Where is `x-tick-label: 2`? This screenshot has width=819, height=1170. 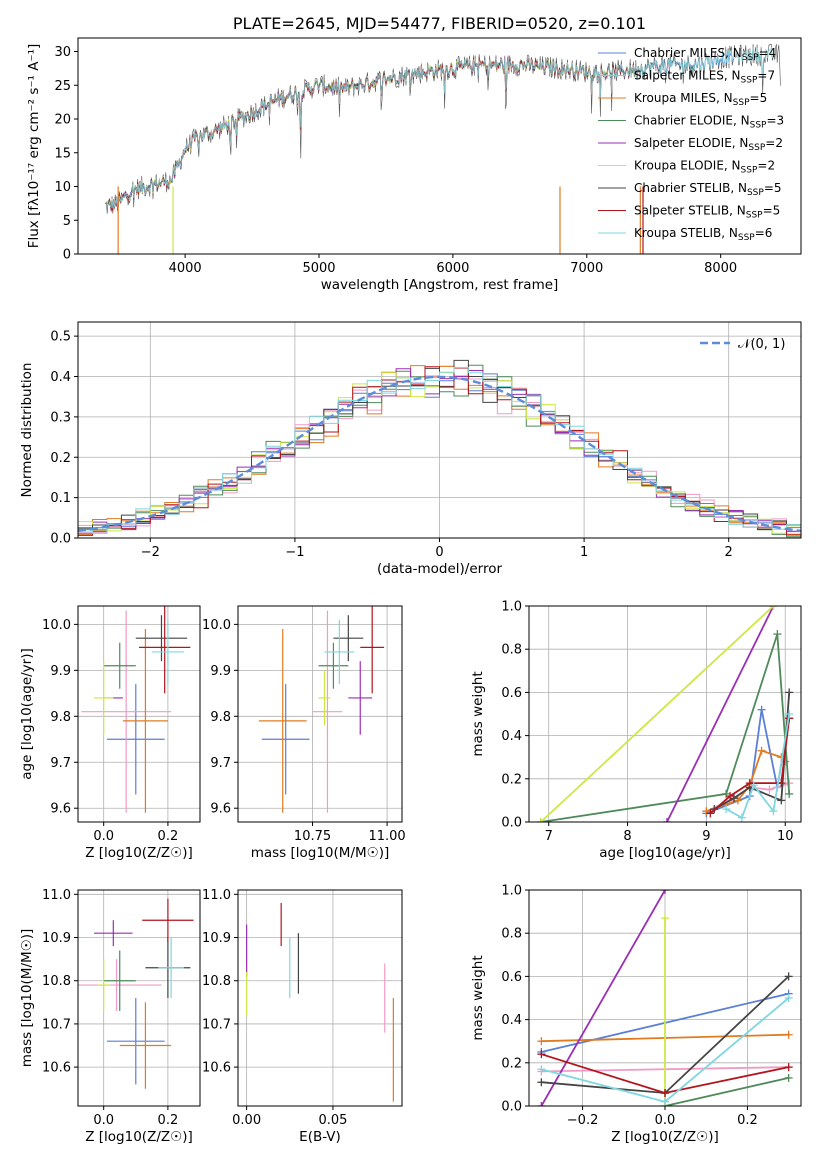 x-tick-label: 2 is located at coordinates (729, 552).